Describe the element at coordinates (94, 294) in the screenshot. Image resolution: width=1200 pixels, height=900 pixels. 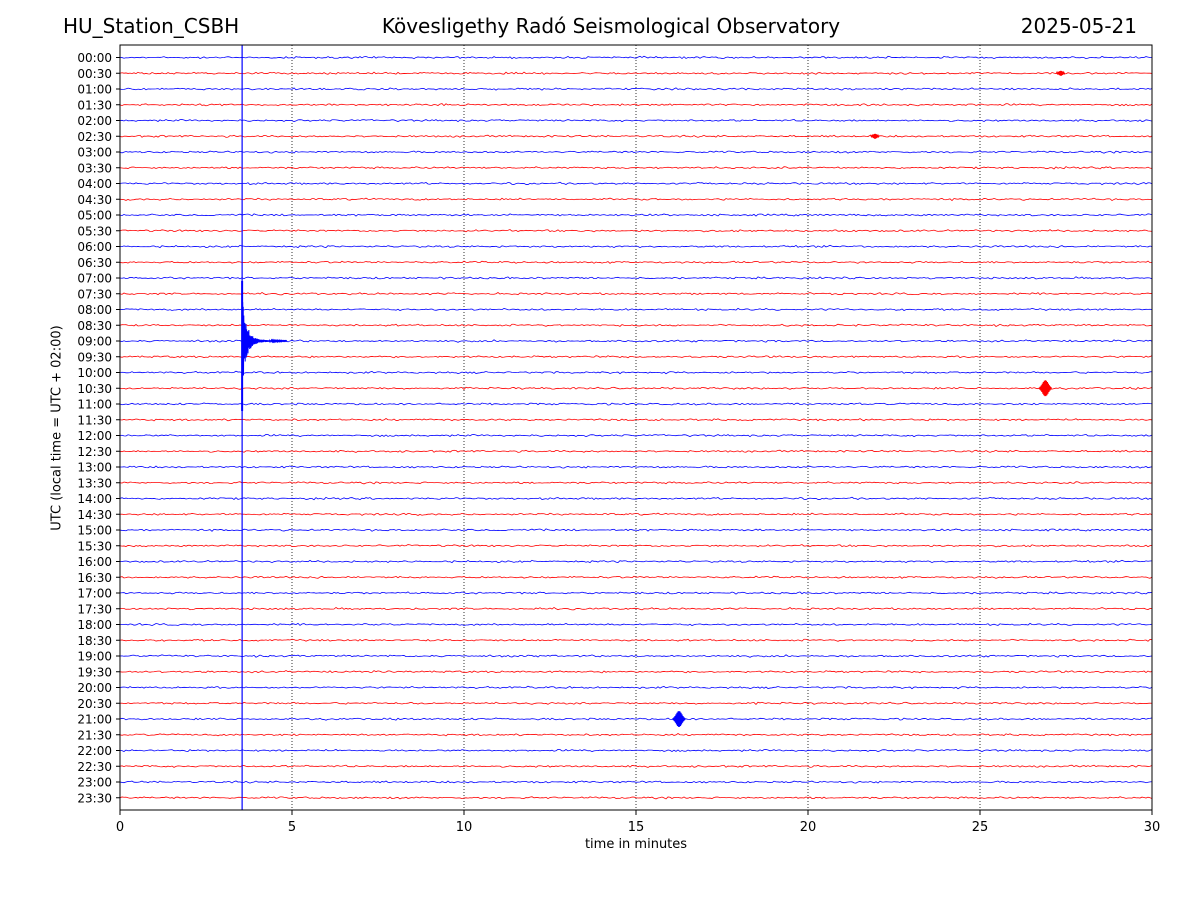
I see `y-tick-label: 07:30` at that location.